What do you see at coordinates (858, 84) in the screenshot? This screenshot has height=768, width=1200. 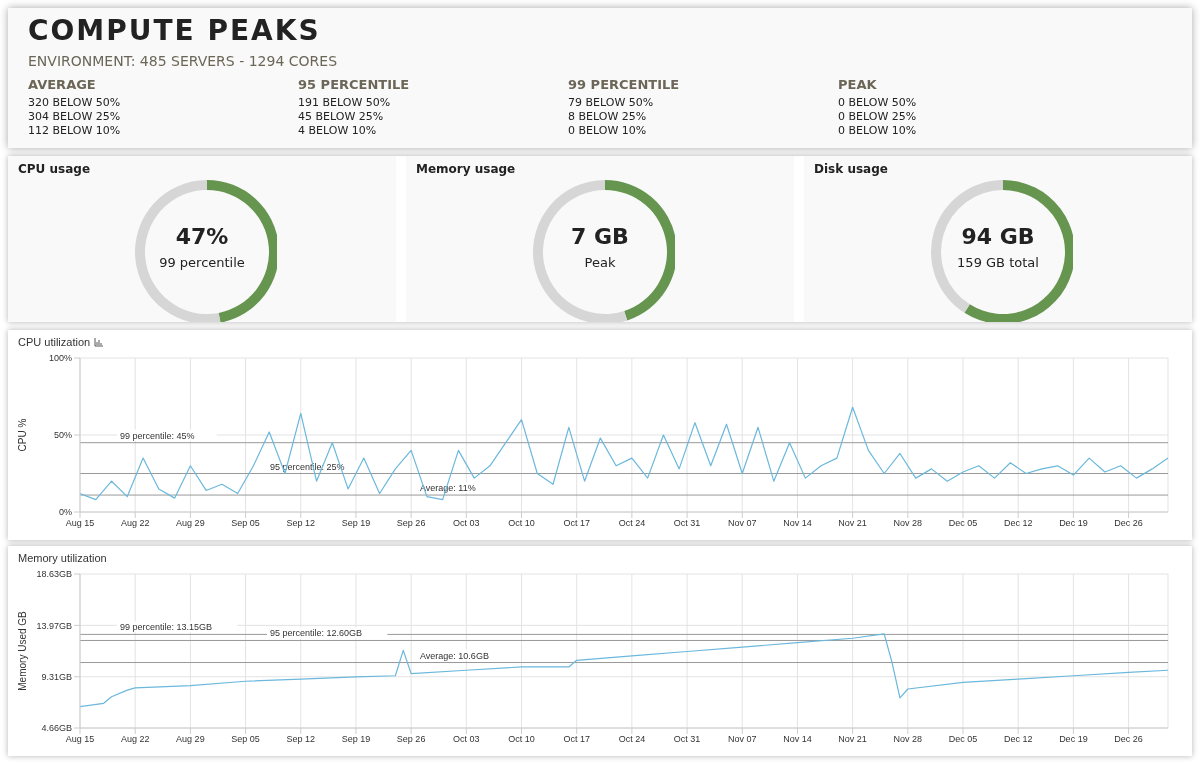 I see `text: PEAK` at bounding box center [858, 84].